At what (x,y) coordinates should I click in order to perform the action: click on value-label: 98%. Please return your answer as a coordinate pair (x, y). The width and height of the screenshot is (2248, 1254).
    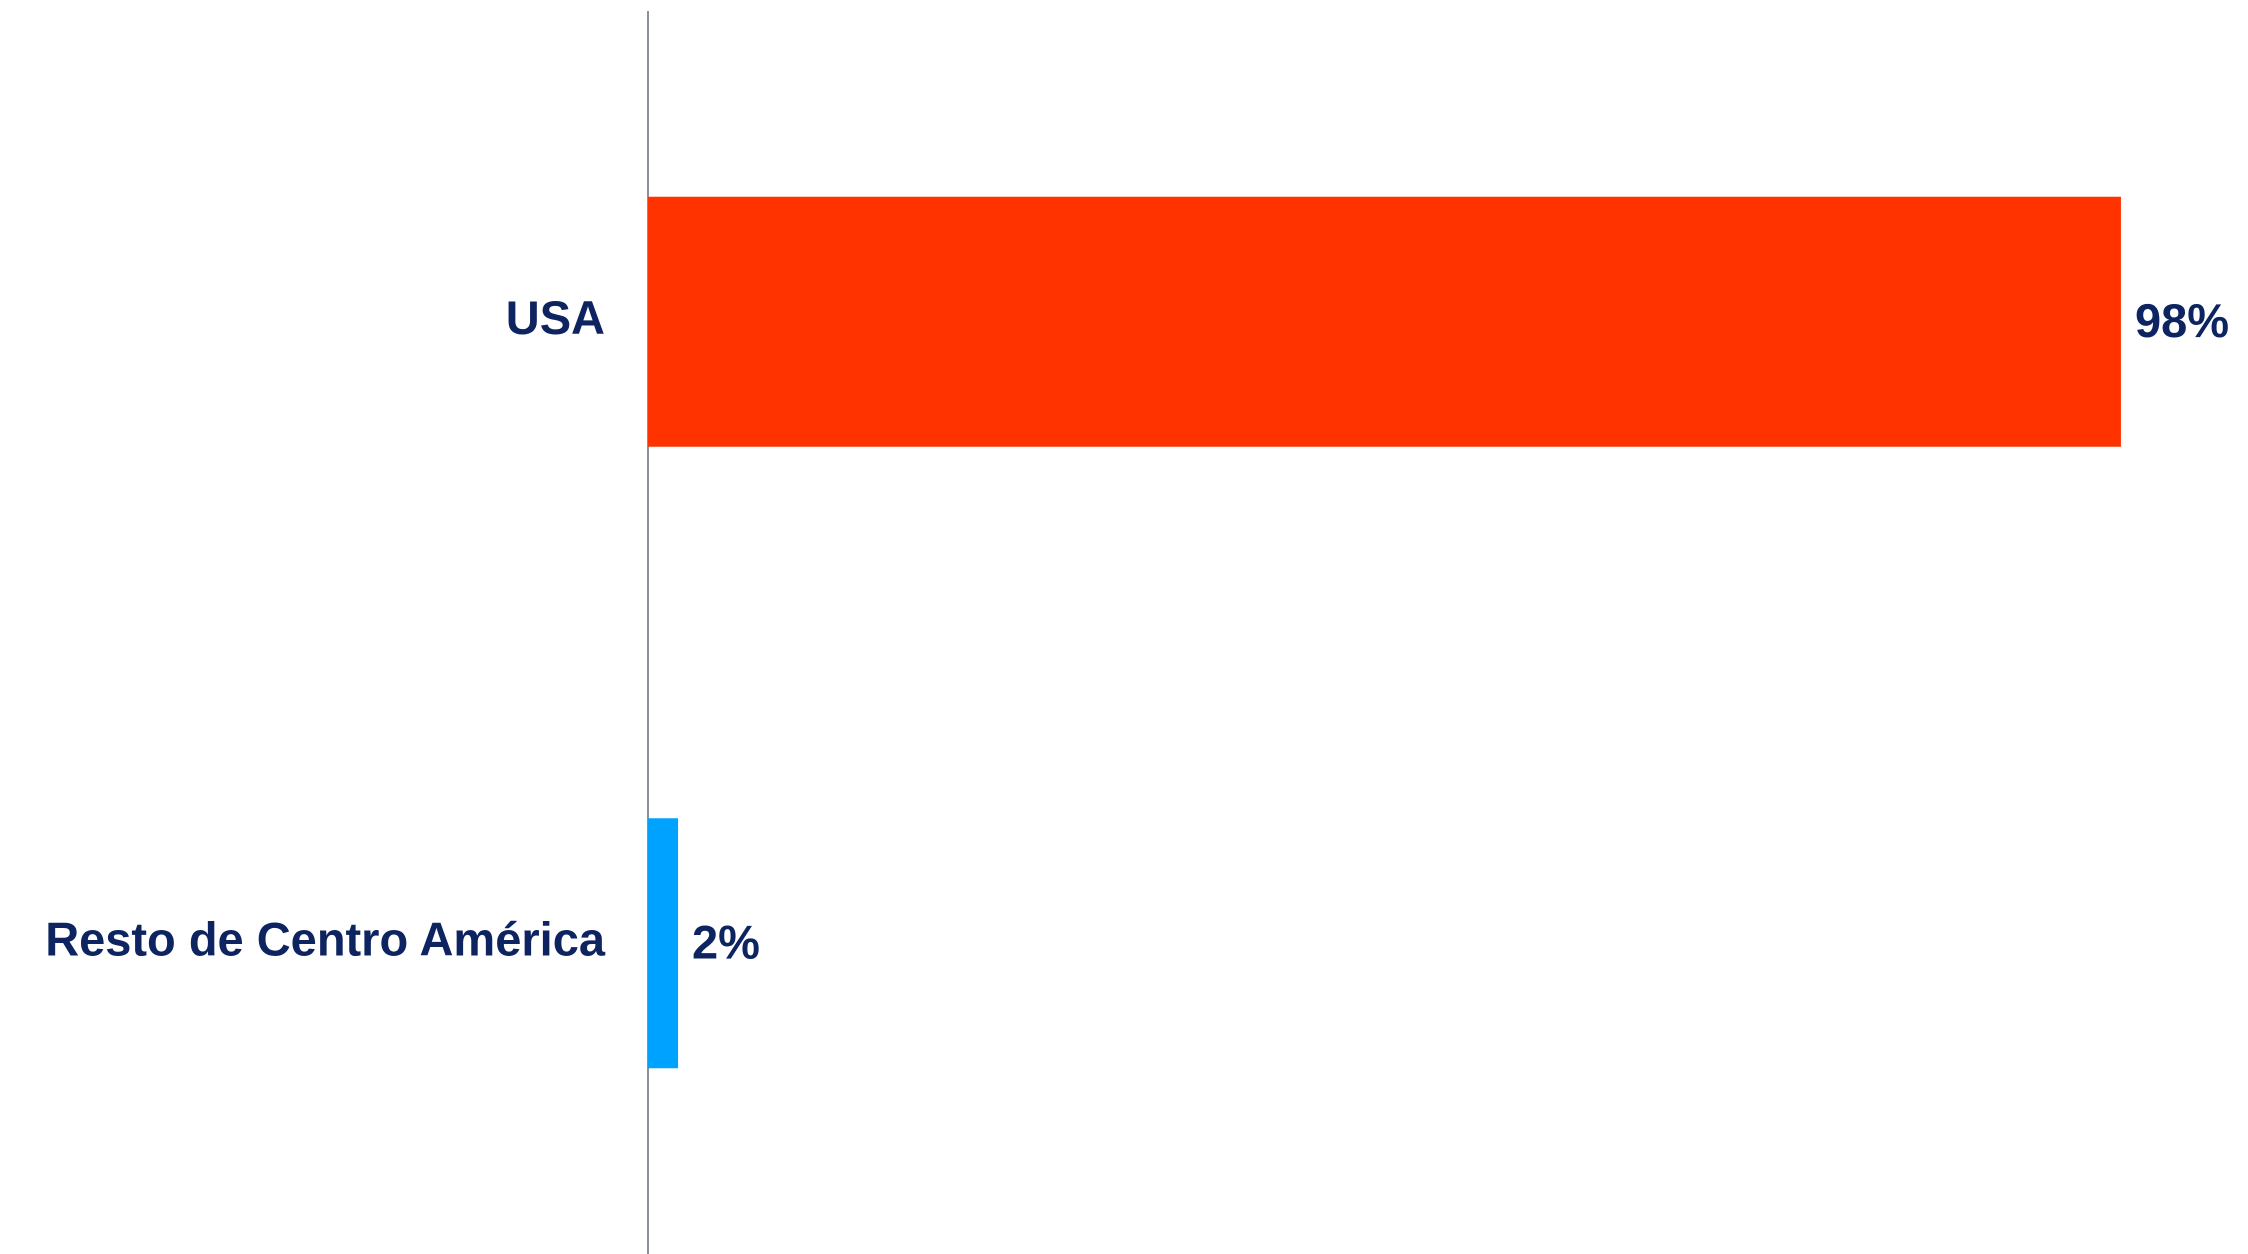
    Looking at the image, I should click on (2182, 320).